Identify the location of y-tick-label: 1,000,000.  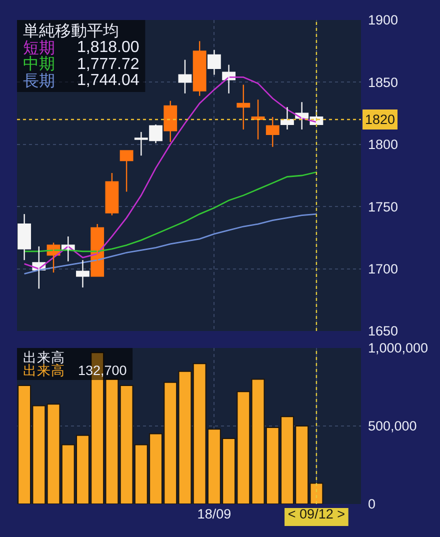
(398, 348).